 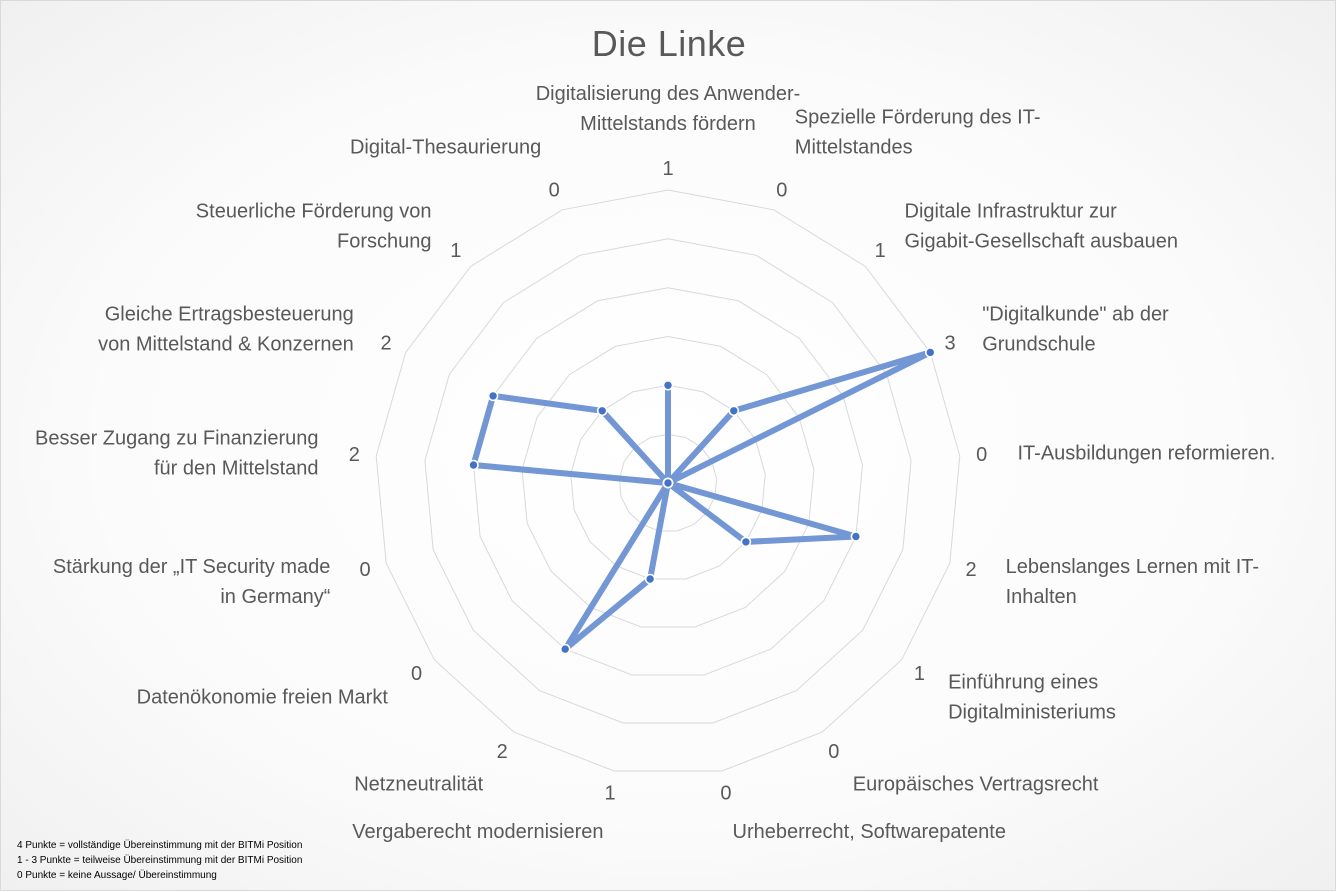 What do you see at coordinates (1133, 582) in the screenshot?
I see `category-label: Lebenslanges Lernen mit IT-Inhalten` at bounding box center [1133, 582].